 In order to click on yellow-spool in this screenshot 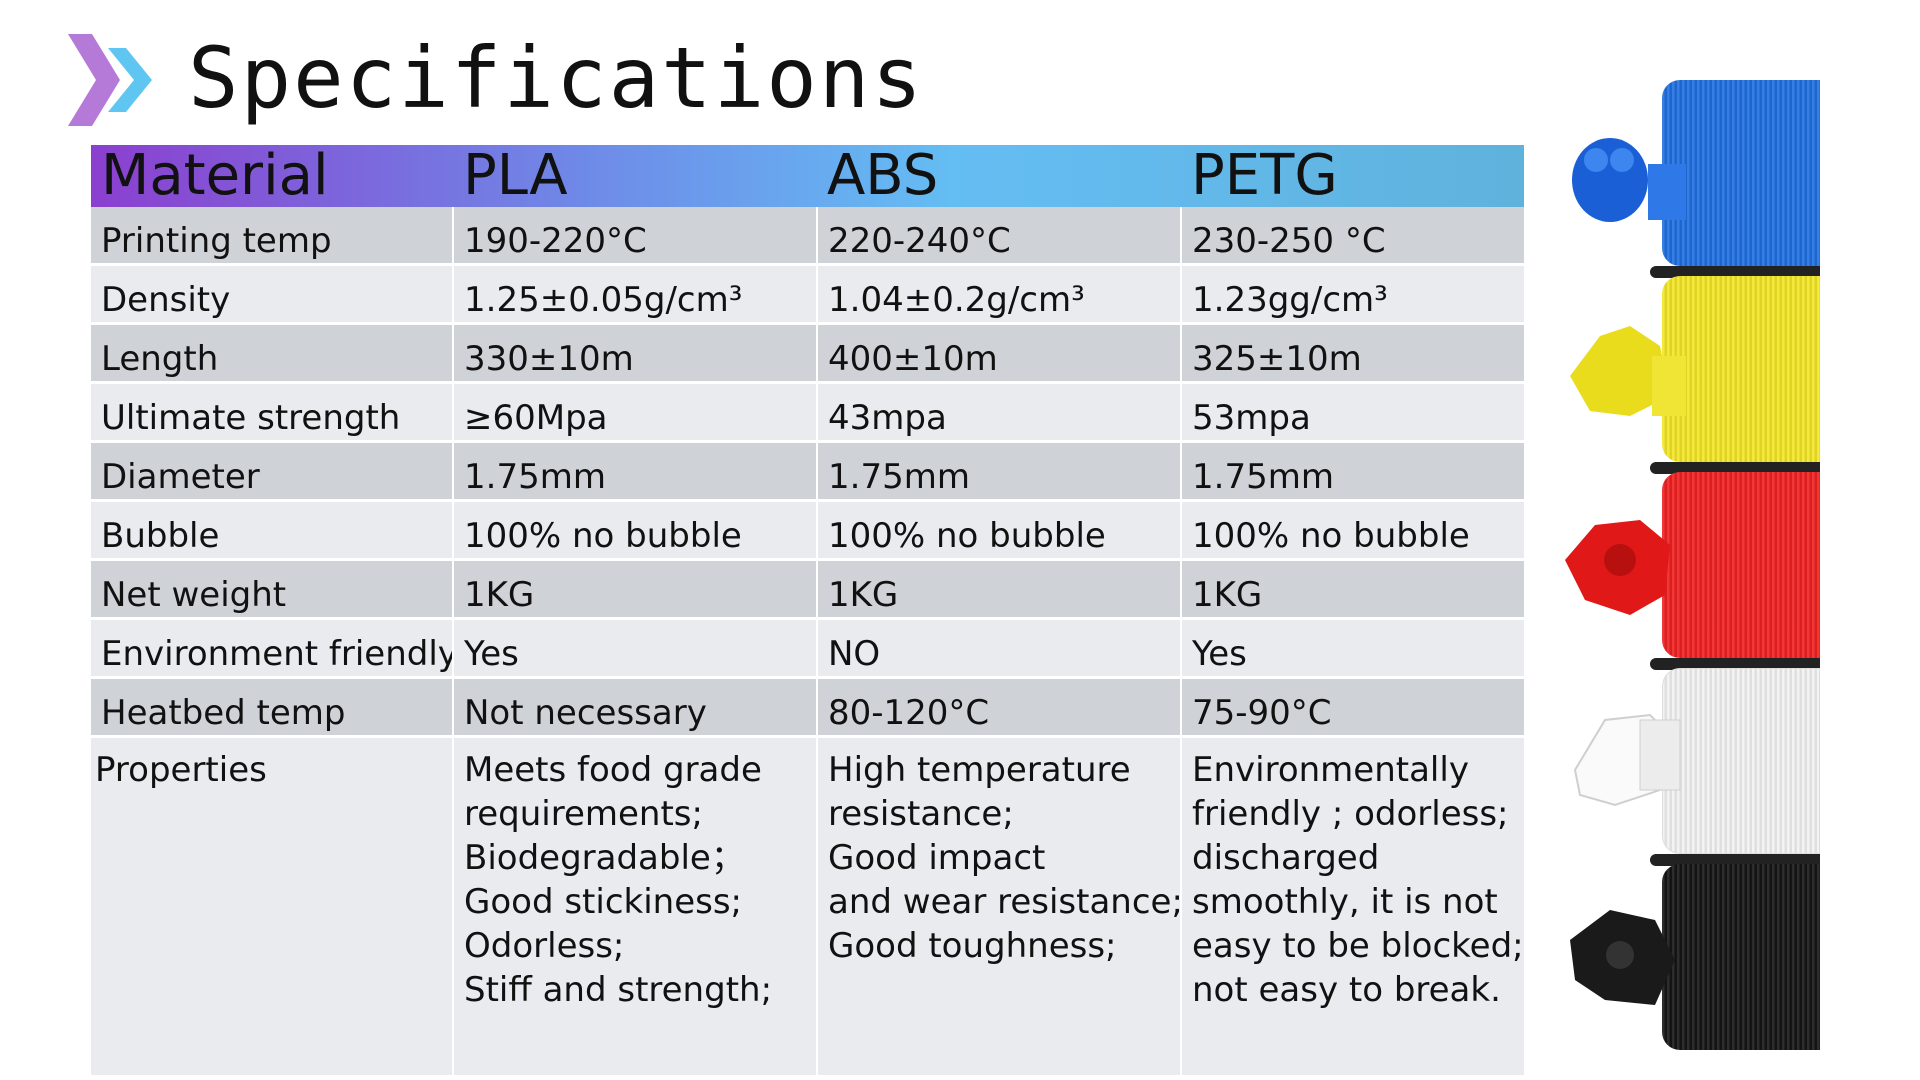, I will do `click(1741, 369)`.